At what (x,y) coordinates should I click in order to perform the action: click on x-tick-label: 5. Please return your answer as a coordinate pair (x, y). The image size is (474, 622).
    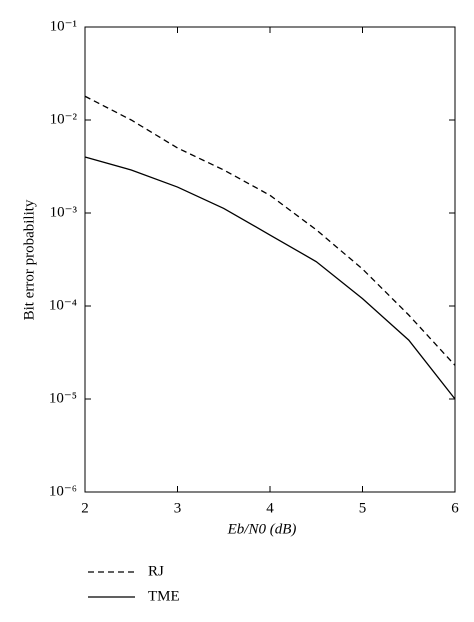
    Looking at the image, I should click on (363, 508).